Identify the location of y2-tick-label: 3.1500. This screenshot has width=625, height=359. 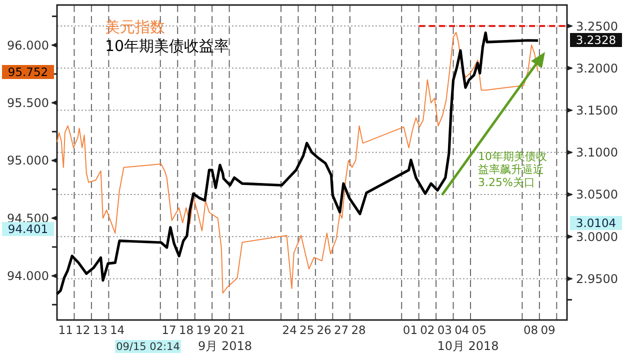
(597, 110).